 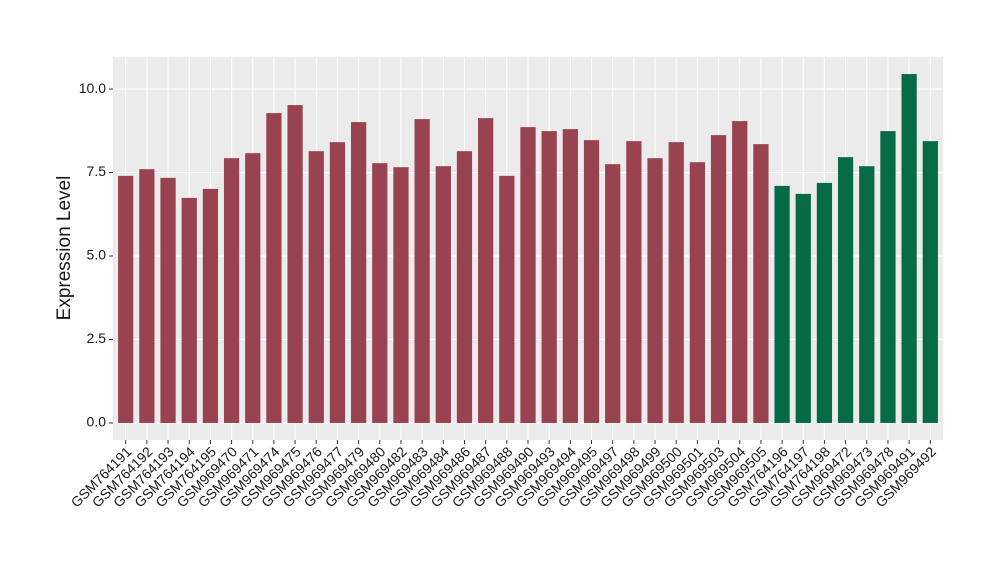 What do you see at coordinates (92, 88) in the screenshot?
I see `y-tick-label: 10.0` at bounding box center [92, 88].